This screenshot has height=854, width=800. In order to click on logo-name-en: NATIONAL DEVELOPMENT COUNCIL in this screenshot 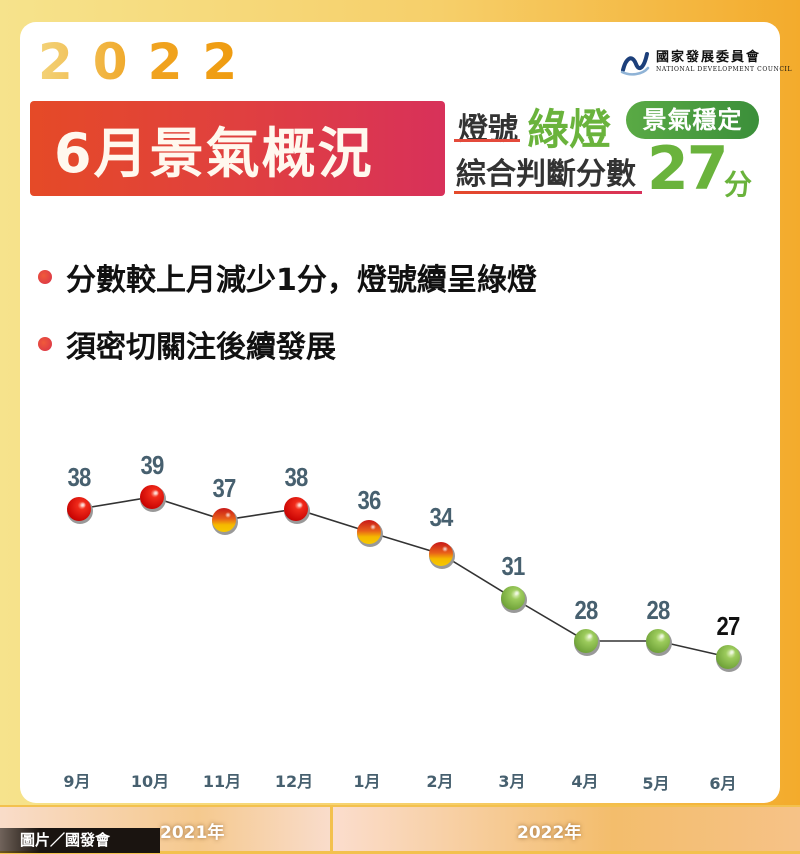, I will do `click(724, 69)`.